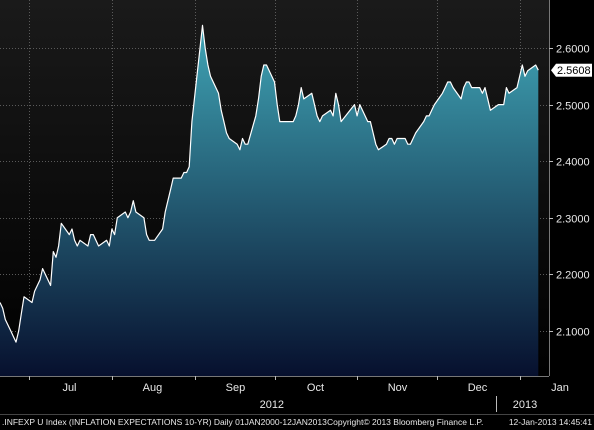  Describe the element at coordinates (560, 388) in the screenshot. I see `x-tick-label: Jan` at that location.